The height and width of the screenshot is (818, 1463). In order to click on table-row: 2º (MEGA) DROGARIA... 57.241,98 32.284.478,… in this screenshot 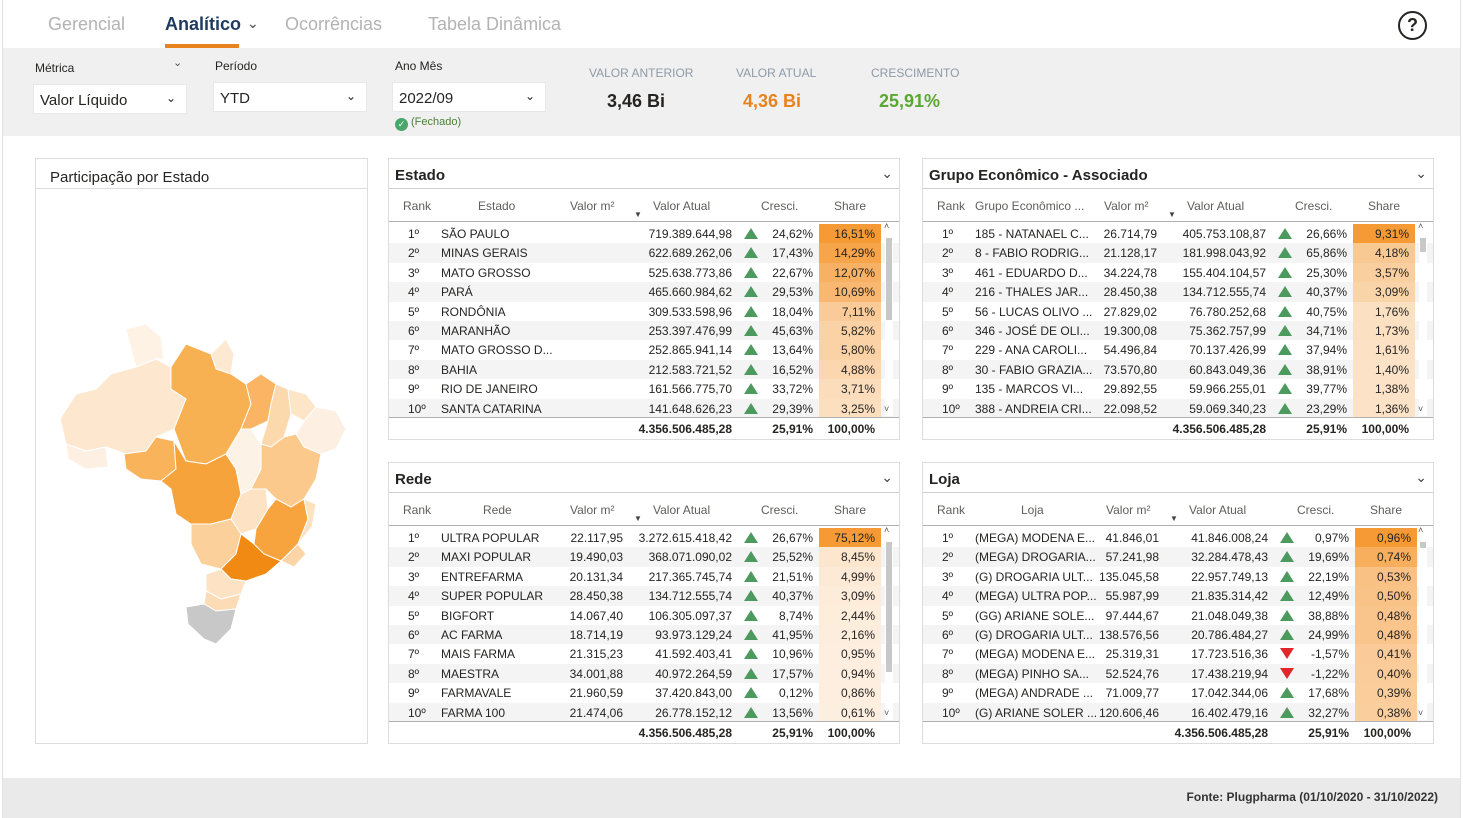, I will do `click(1178, 557)`.